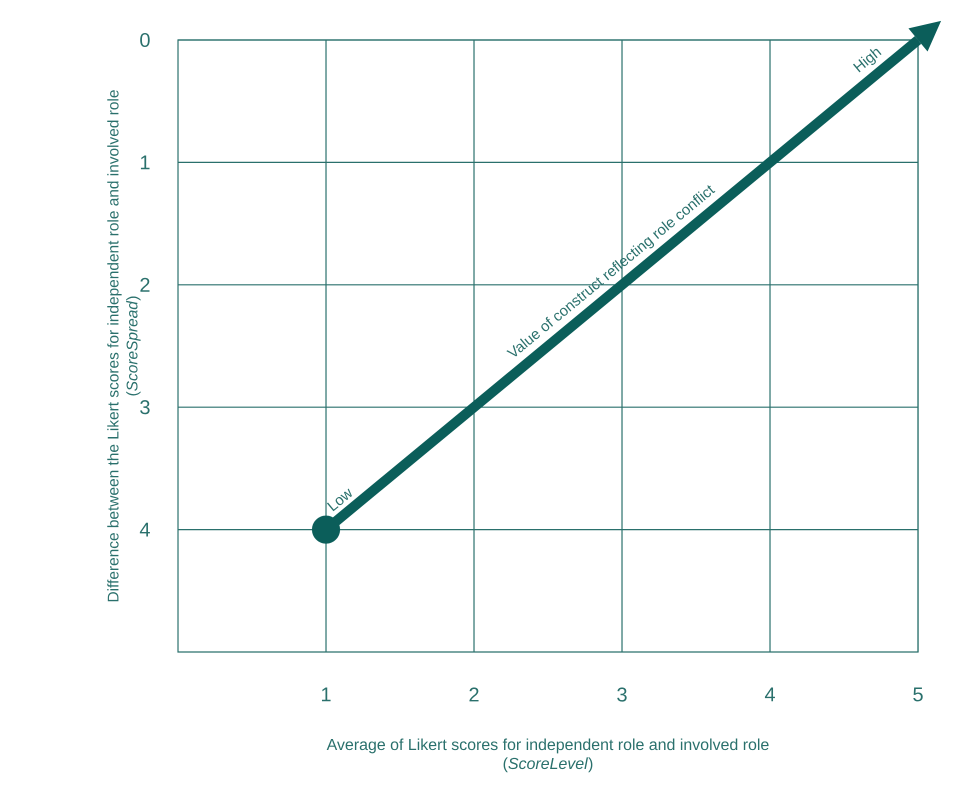  Describe the element at coordinates (145, 285) in the screenshot. I see `y-tick-label: 2` at that location.